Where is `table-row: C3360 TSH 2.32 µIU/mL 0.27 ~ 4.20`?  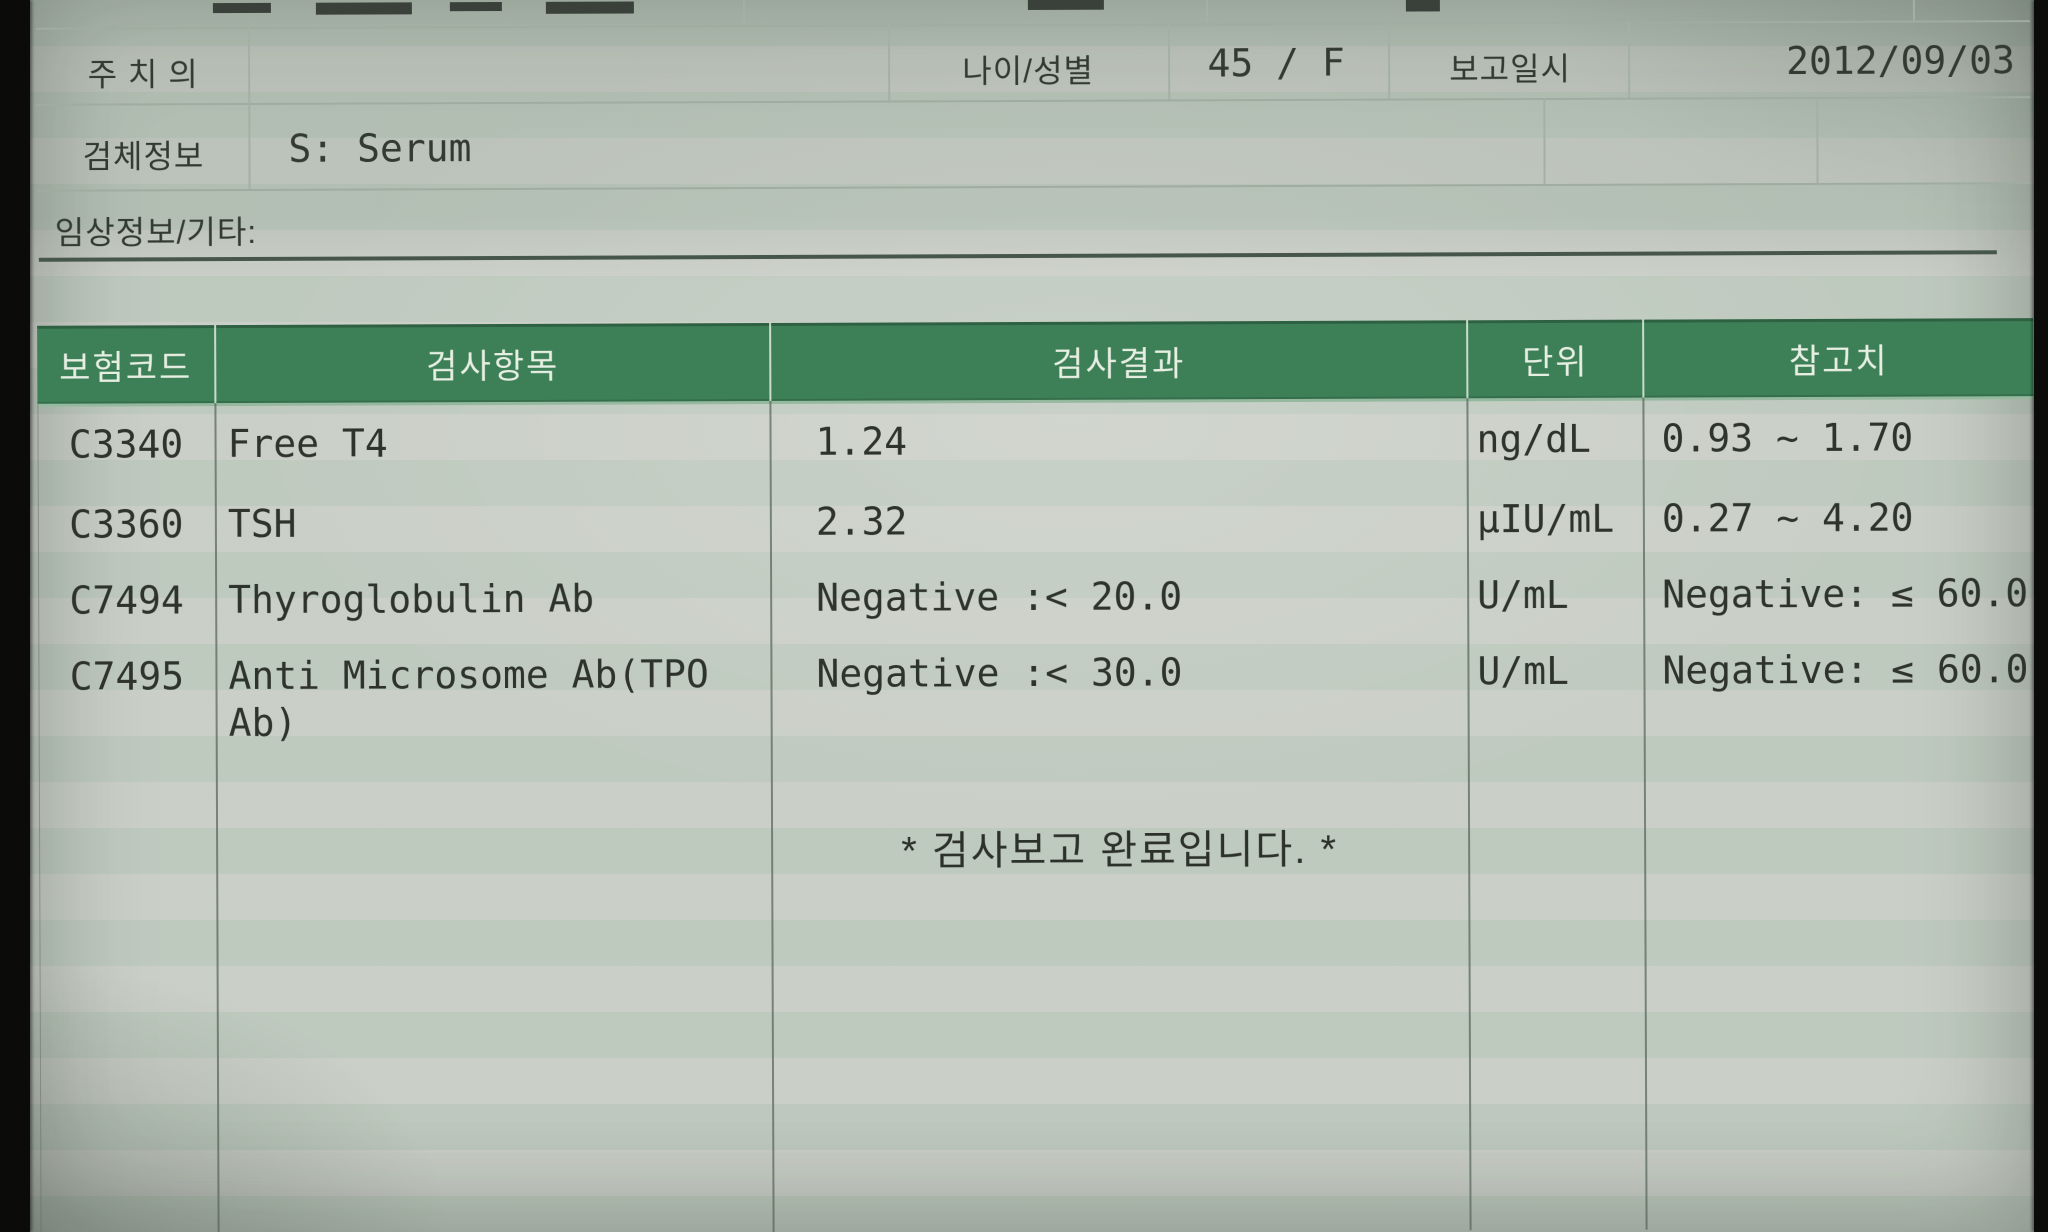 table-row: C3360 TSH 2.32 µIU/mL 0.27 ~ 4.20 is located at coordinates (1036, 521).